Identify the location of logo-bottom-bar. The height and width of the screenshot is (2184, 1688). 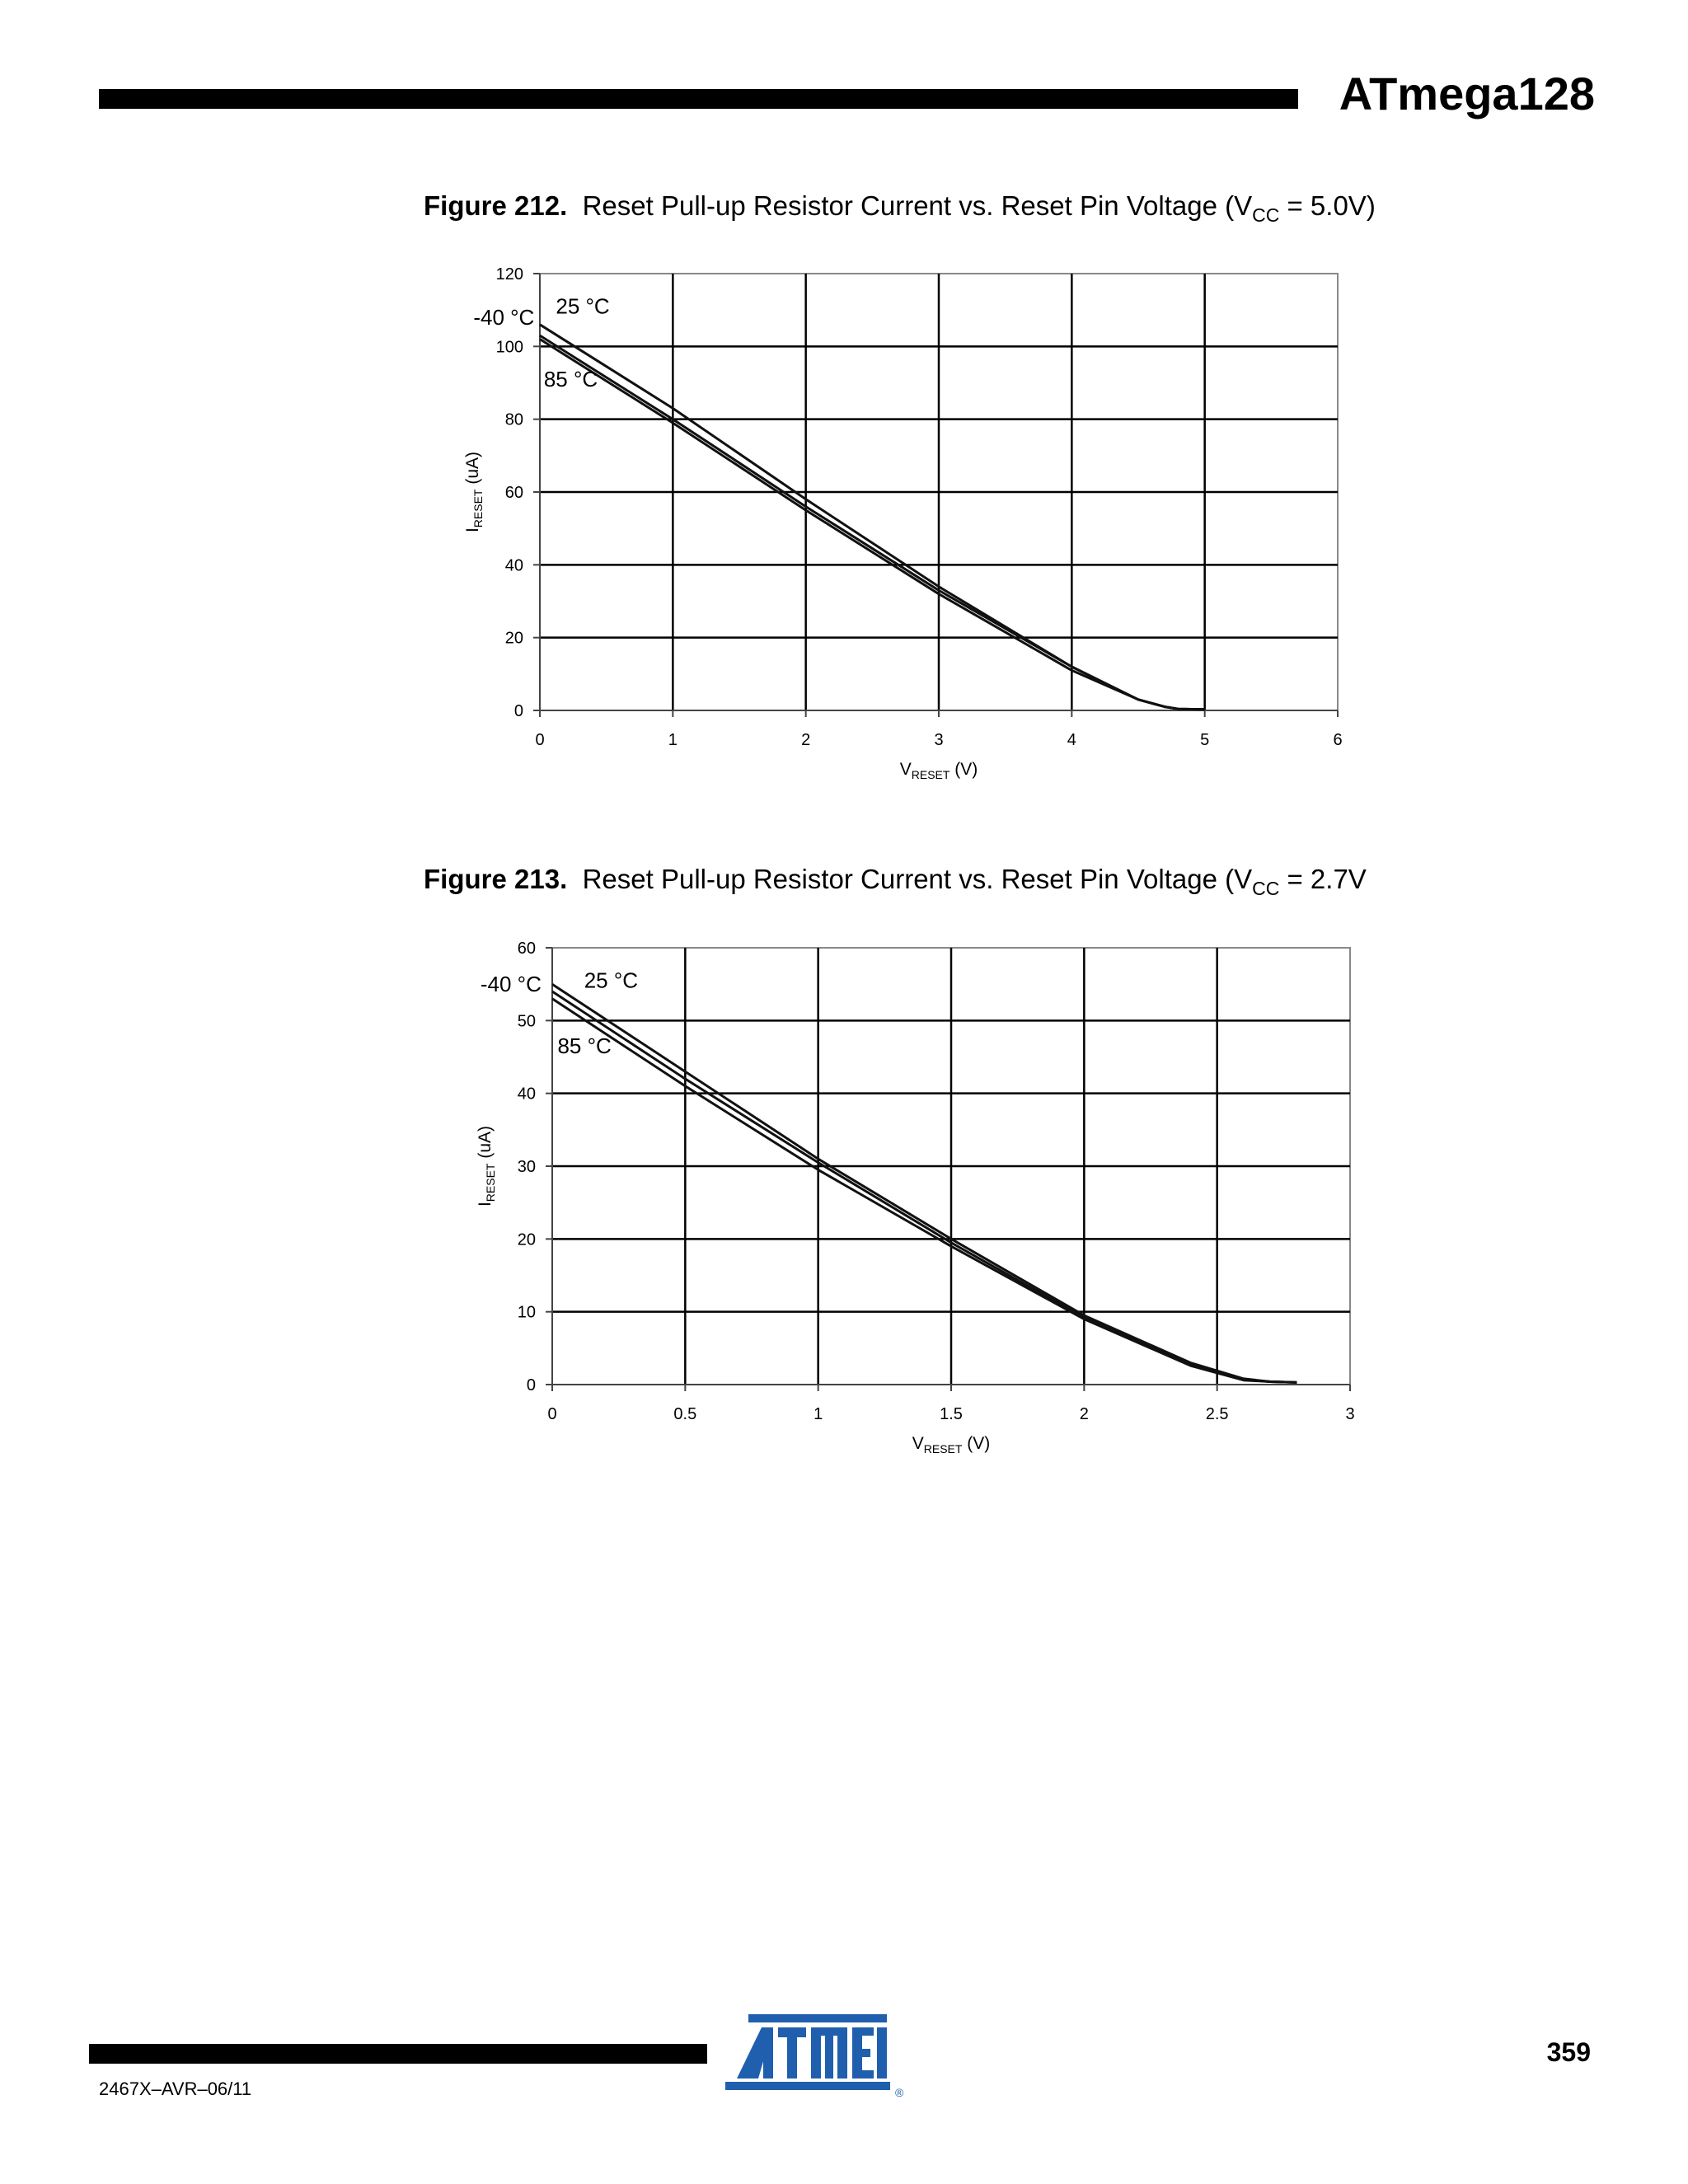
(808, 2086).